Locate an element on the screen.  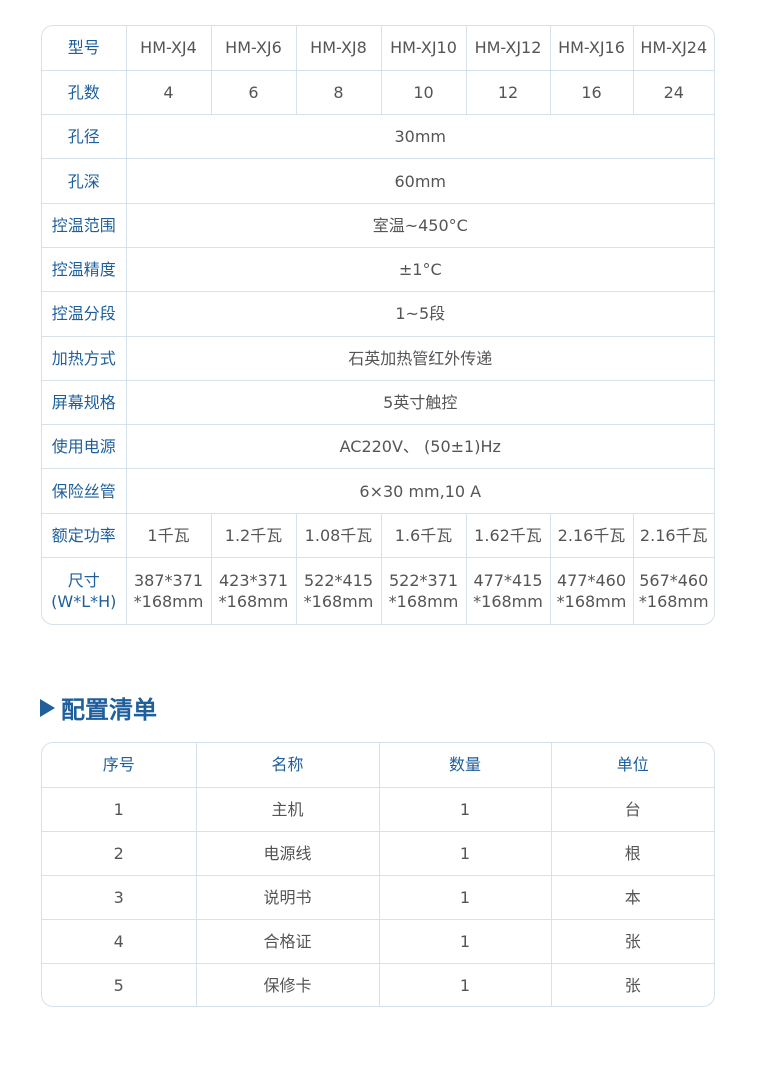
holes-cell: 6 is located at coordinates (253, 92).